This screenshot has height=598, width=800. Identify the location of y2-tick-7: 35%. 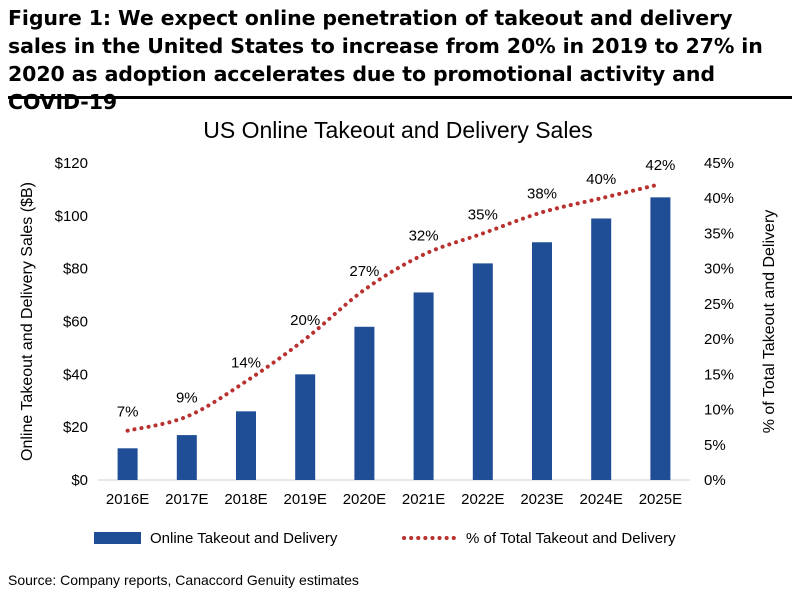
(719, 233).